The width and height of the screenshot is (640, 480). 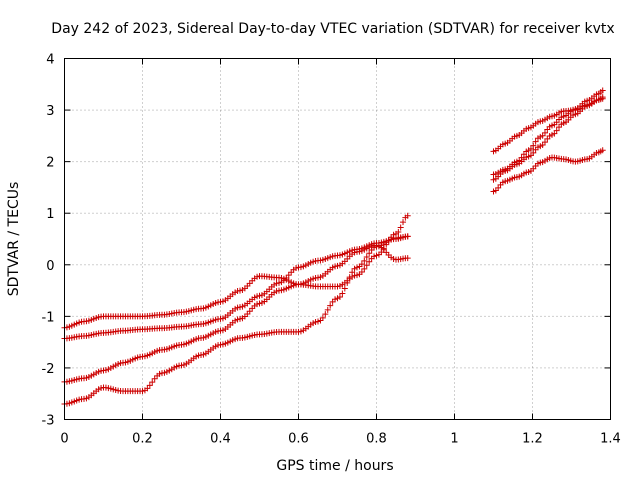 I want to click on y-tick-label: 0, so click(x=50, y=266).